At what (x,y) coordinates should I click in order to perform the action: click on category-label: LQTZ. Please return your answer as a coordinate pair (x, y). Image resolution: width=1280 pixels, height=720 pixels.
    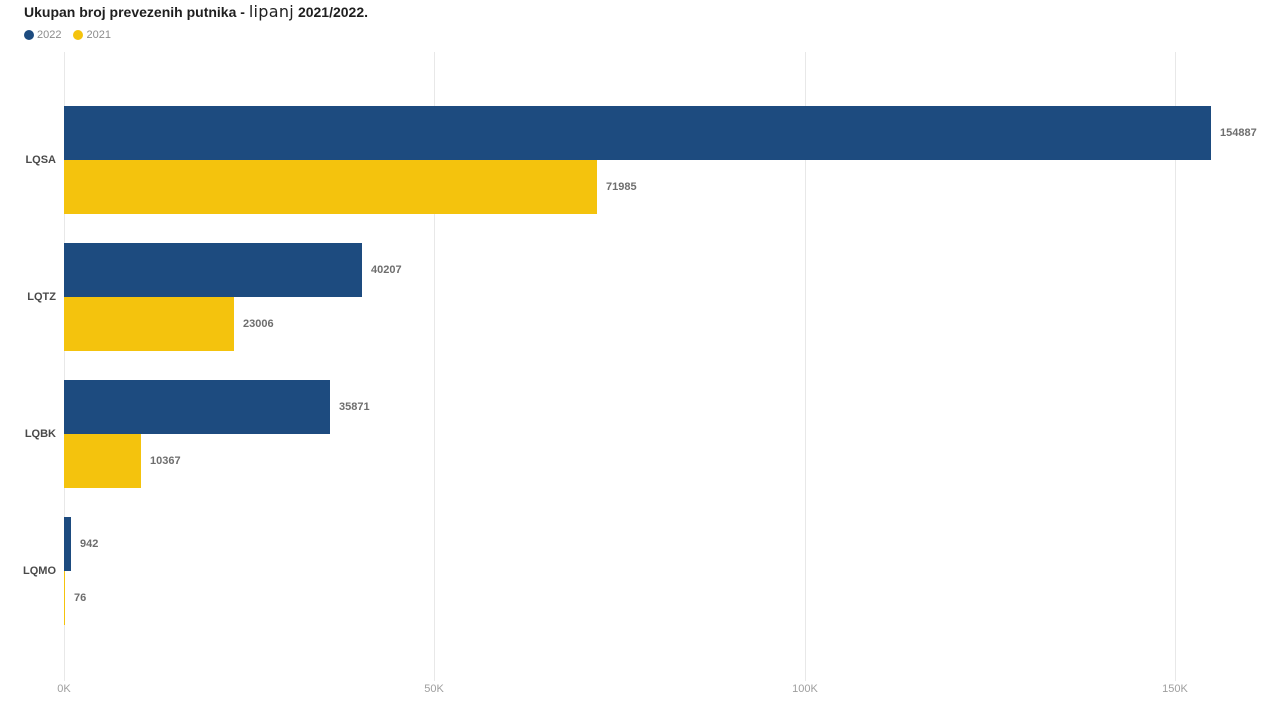
    Looking at the image, I should click on (41, 297).